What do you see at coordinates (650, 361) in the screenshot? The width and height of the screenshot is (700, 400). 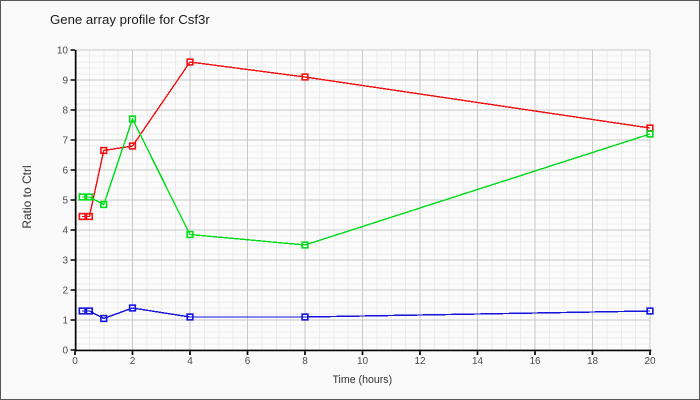 I see `svg-text: 20` at bounding box center [650, 361].